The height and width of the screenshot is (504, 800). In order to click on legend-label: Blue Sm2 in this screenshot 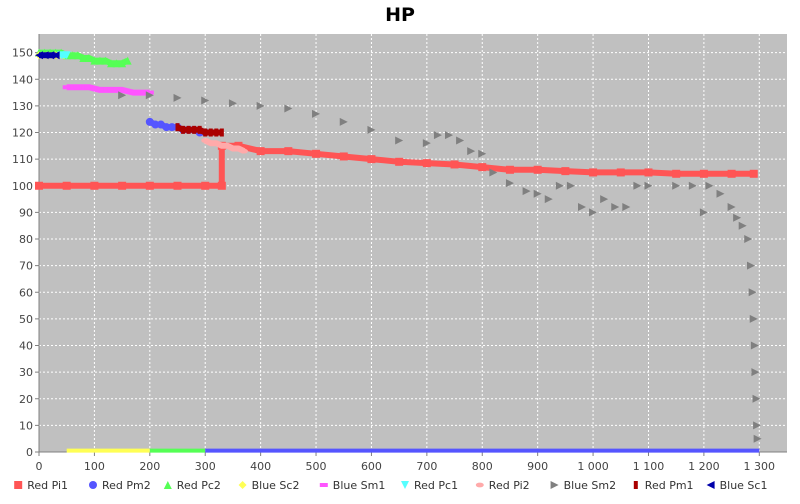, I will do `click(590, 485)`.